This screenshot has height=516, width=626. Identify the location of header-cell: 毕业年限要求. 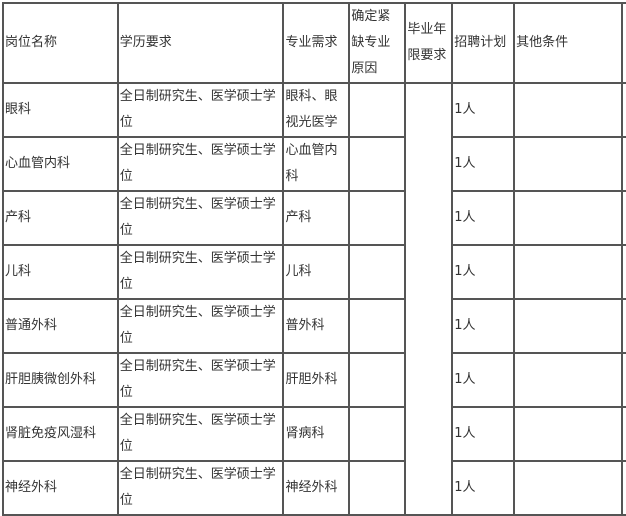
(429, 43).